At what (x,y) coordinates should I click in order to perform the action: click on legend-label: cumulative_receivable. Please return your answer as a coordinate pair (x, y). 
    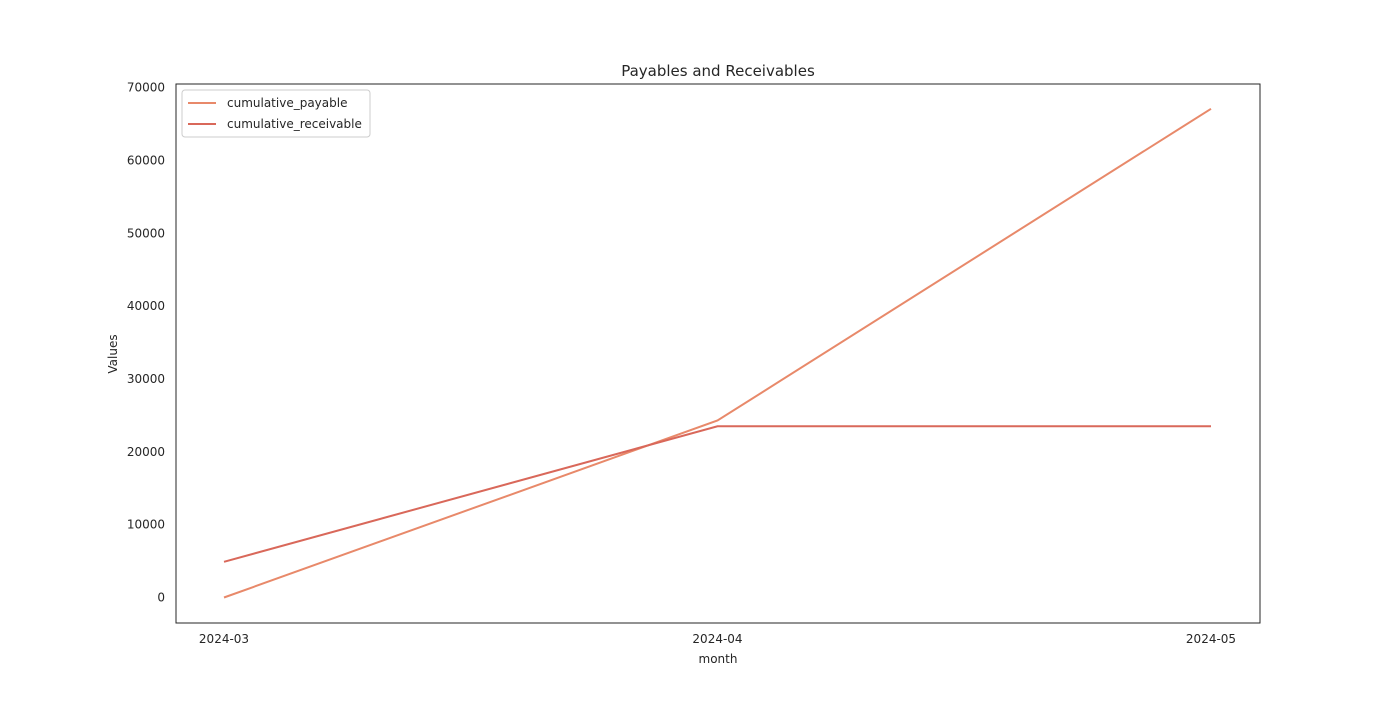
    Looking at the image, I should click on (294, 124).